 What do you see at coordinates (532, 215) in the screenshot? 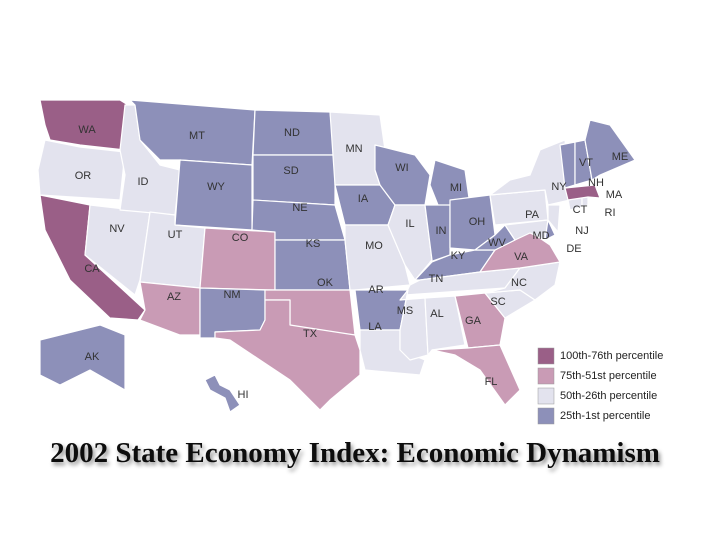
I see `state-label: PA` at bounding box center [532, 215].